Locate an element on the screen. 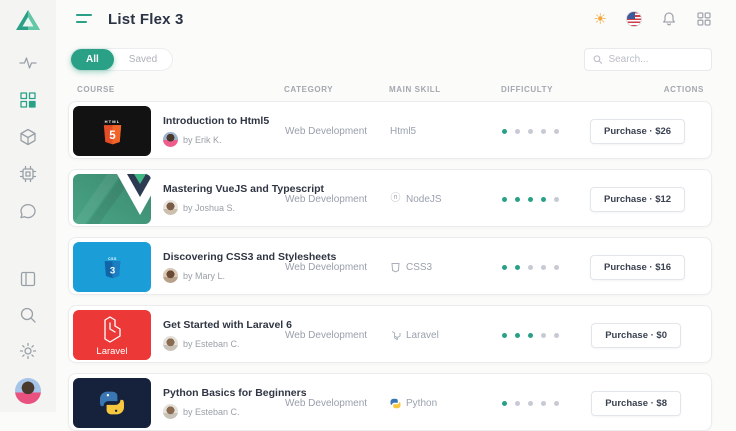  tab-all: All is located at coordinates (92, 59).